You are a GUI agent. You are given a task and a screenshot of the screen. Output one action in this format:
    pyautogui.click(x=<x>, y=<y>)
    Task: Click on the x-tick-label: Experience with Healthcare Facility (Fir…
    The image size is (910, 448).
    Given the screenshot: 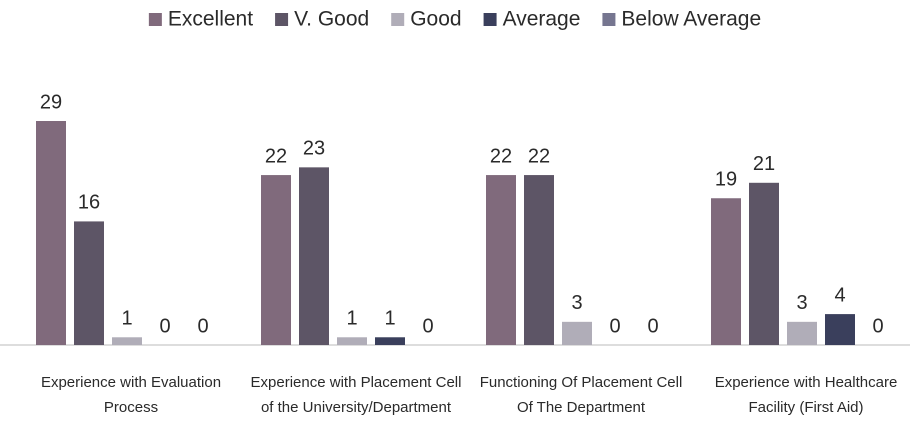 What is the action you would take?
    pyautogui.click(x=806, y=395)
    